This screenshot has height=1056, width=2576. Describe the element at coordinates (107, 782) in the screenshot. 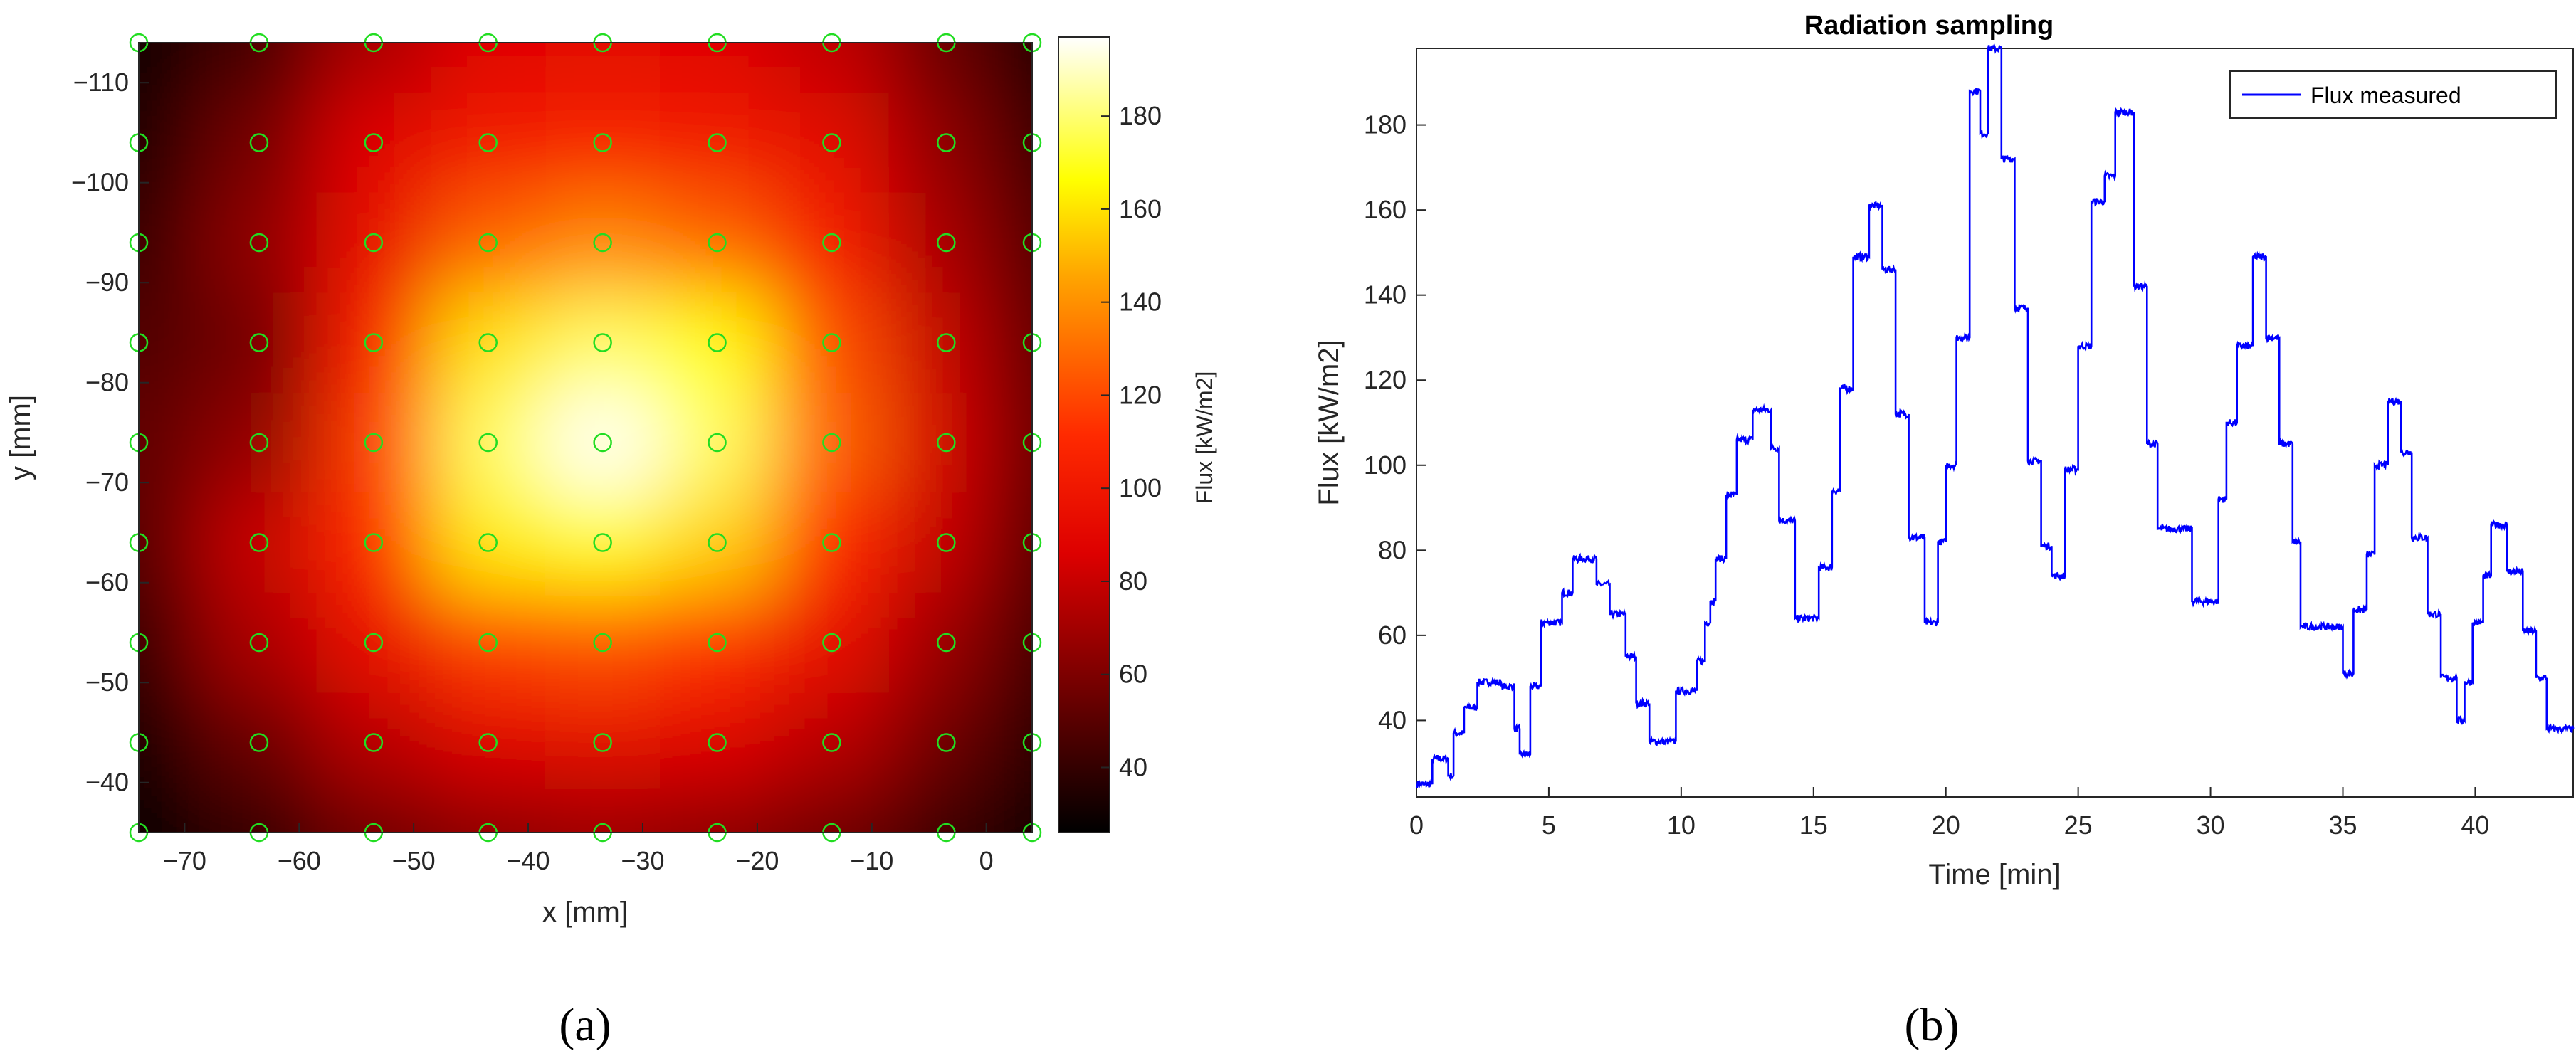

I see `heatmap-y-tick-label: −40` at that location.